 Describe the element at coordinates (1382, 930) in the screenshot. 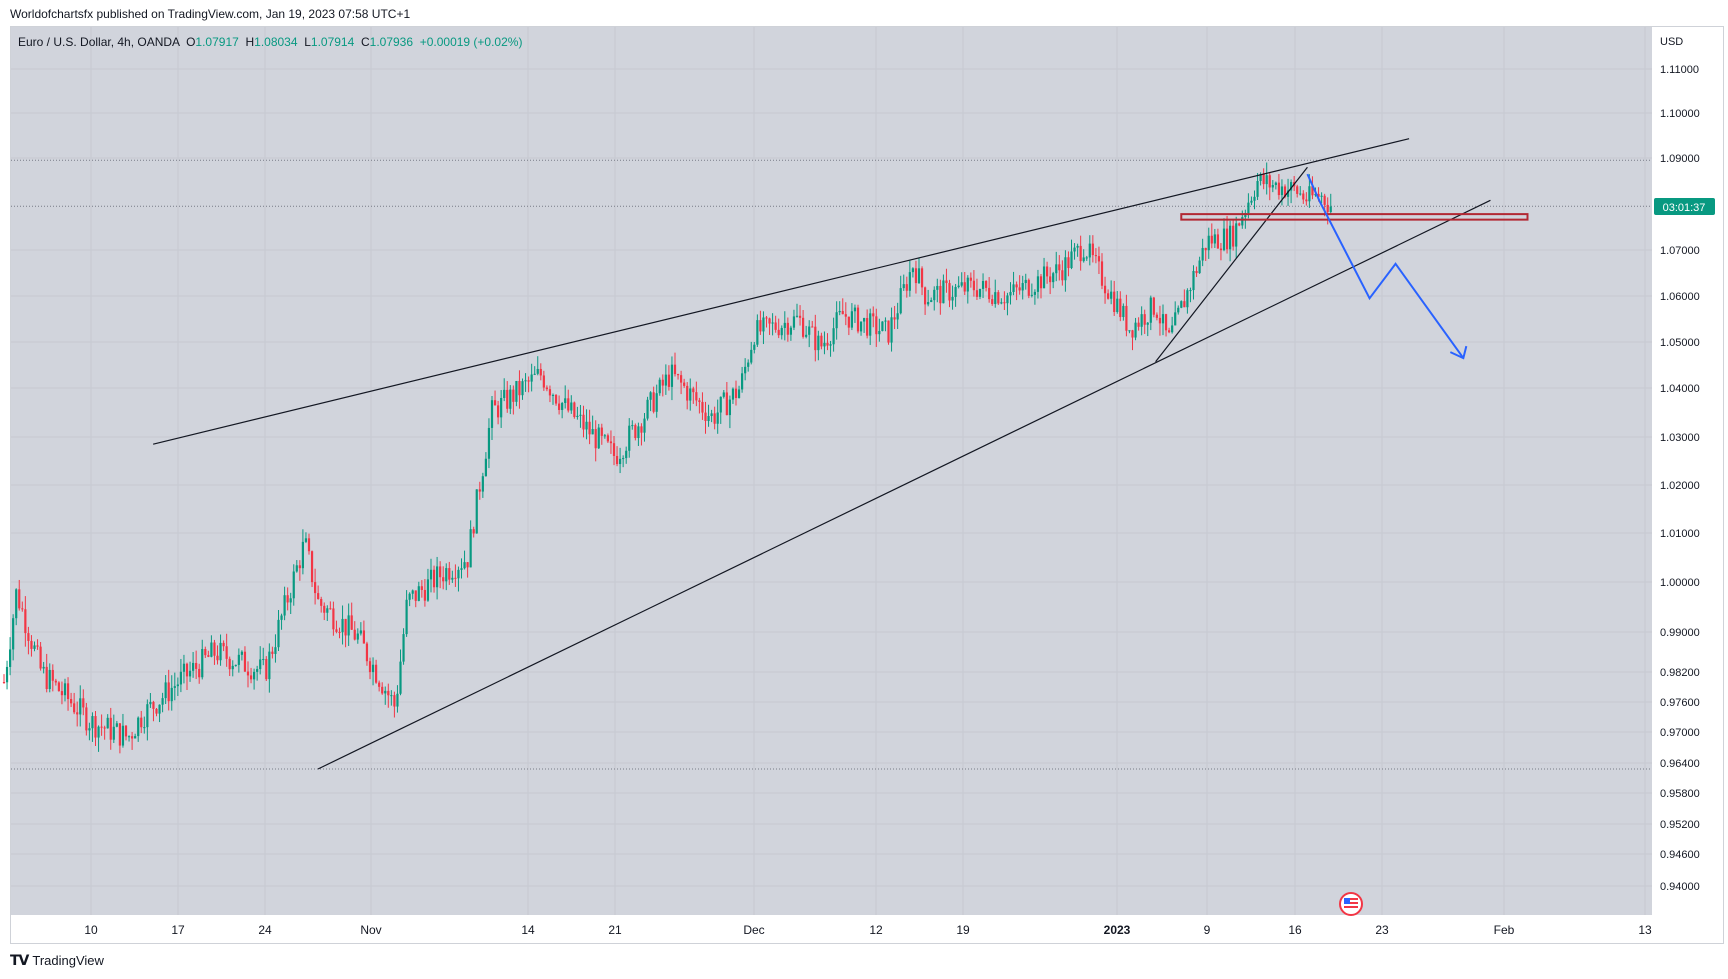

I see `time-tick-label: 23` at that location.